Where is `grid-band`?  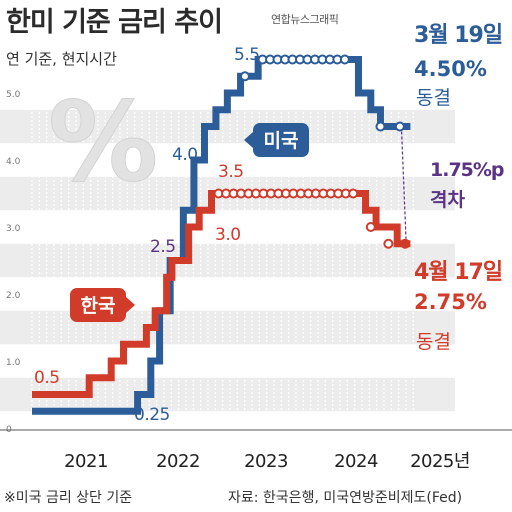
grid-band is located at coordinates (227, 327).